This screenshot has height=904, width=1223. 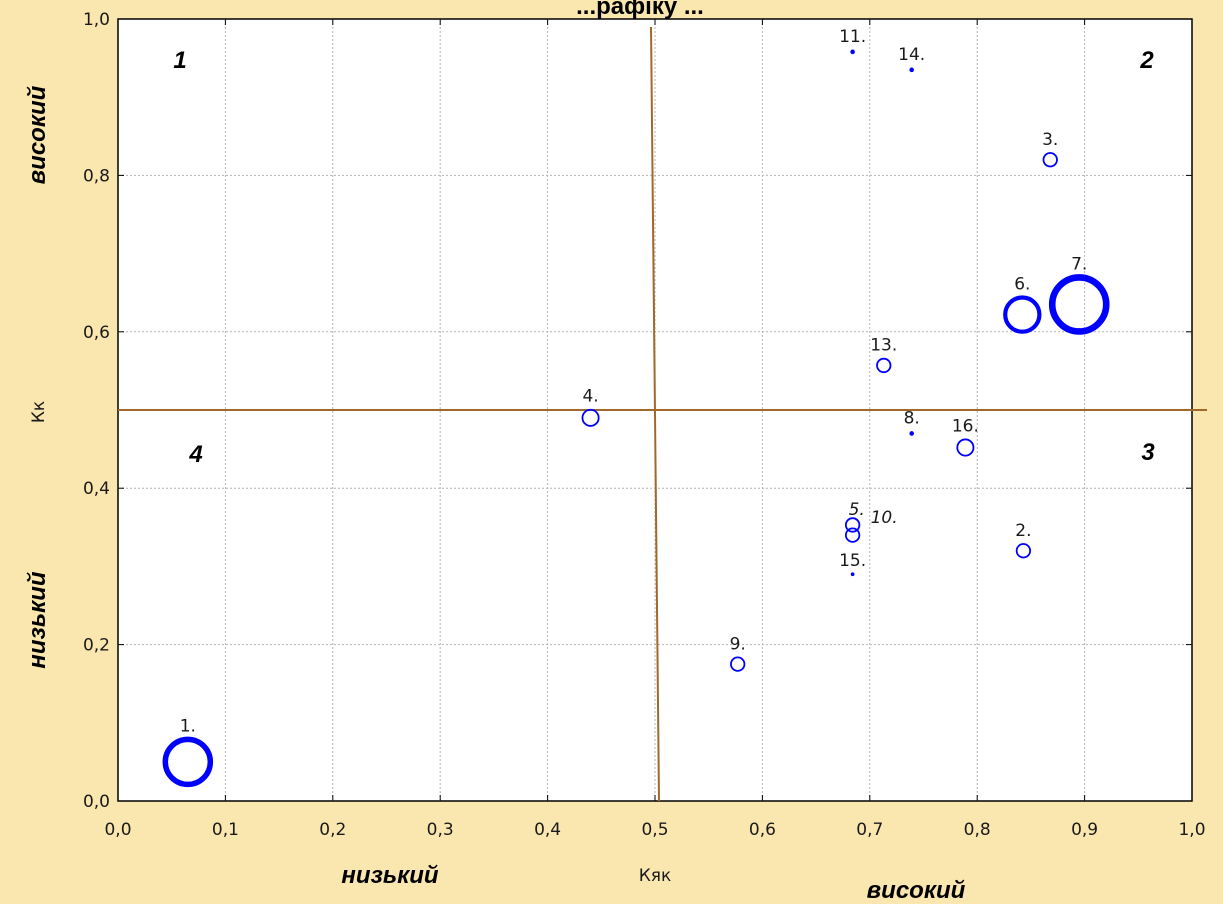 What do you see at coordinates (37, 134) in the screenshot?
I see `y-annotation-high: високий` at bounding box center [37, 134].